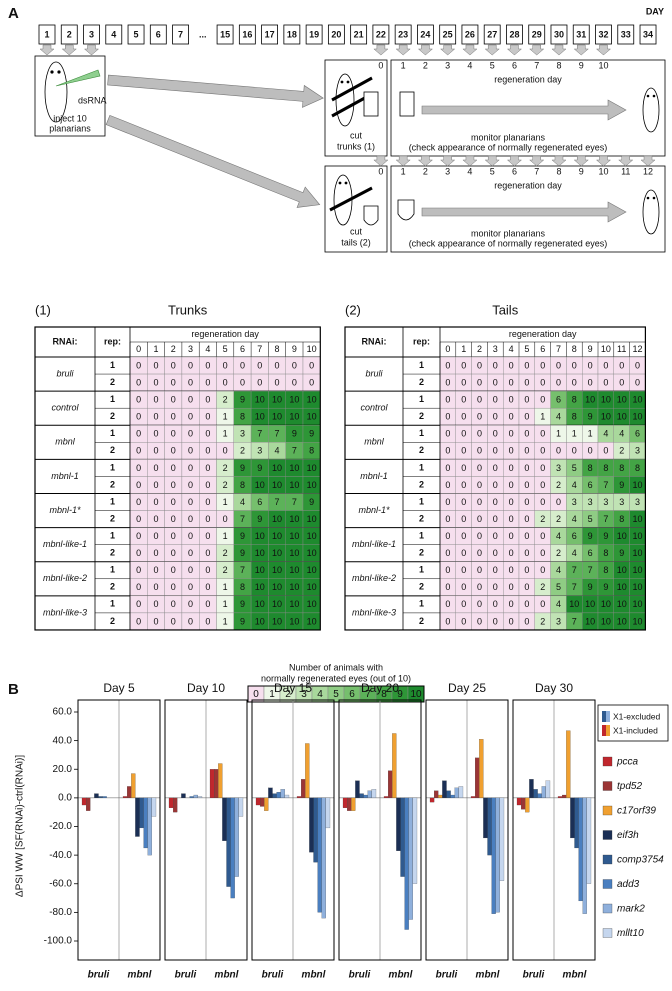 This screenshot has height=991, width=672. What do you see at coordinates (380, 830) in the screenshot?
I see `chart-frame` at bounding box center [380, 830].